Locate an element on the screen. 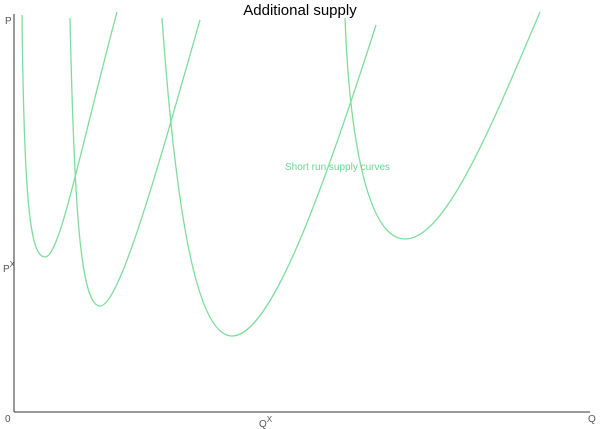  price-mark-base: P is located at coordinates (6, 269).